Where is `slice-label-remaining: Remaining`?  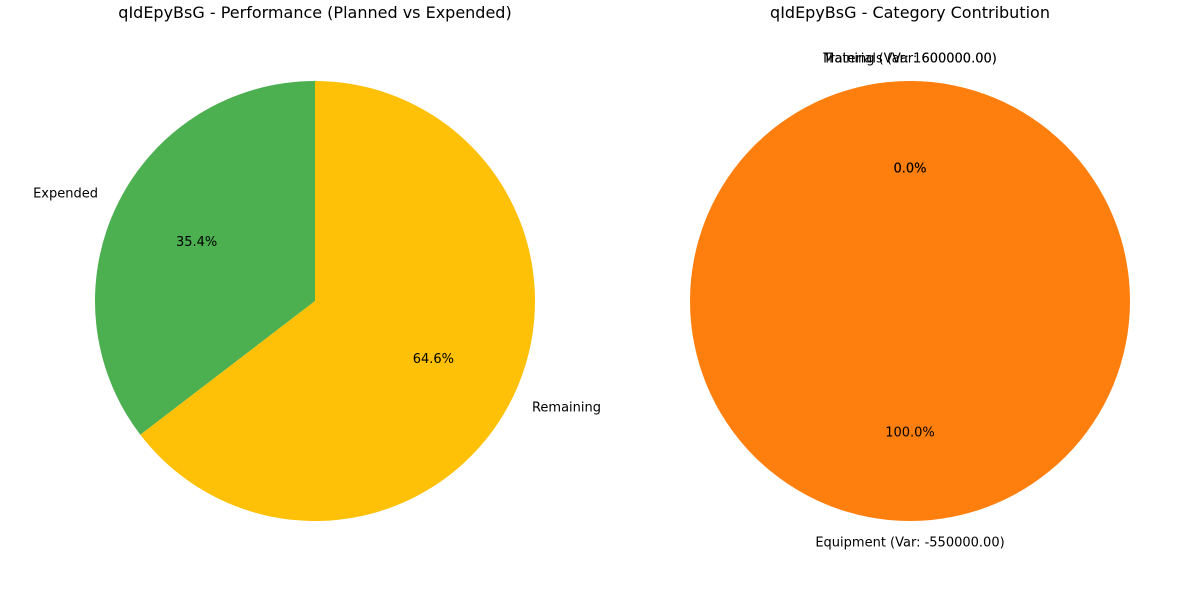 slice-label-remaining: Remaining is located at coordinates (566, 408).